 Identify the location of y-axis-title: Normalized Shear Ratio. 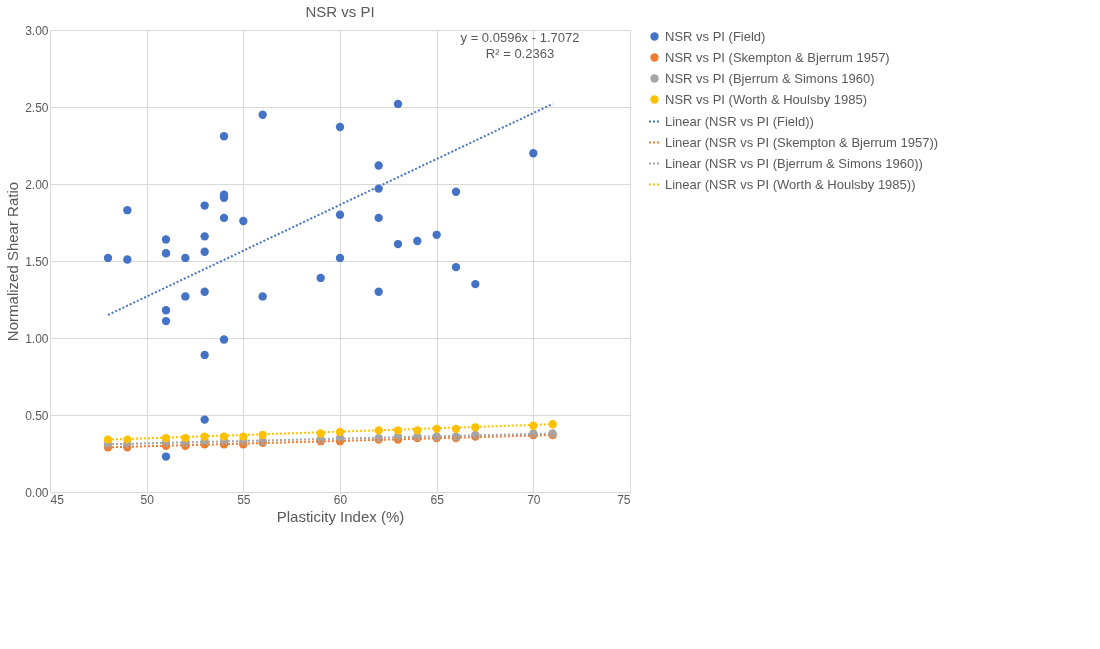
(13, 261).